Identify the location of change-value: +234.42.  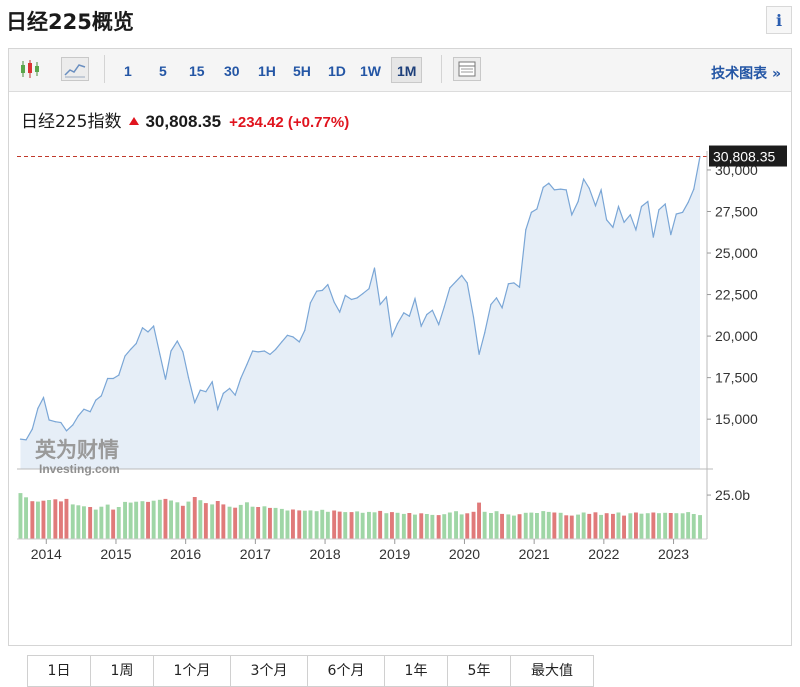
(256, 122).